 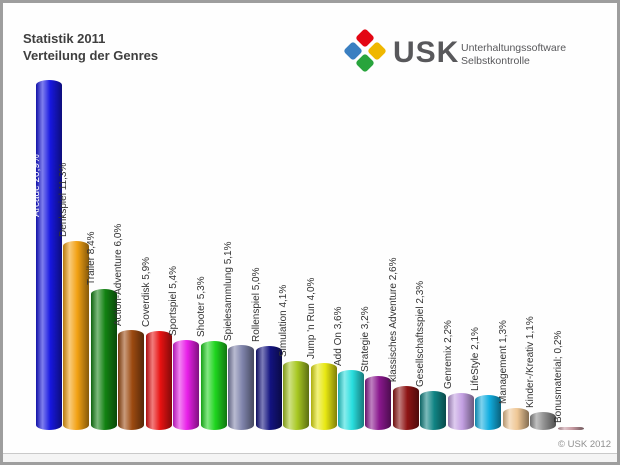 What do you see at coordinates (584, 444) in the screenshot?
I see `copyright-text: © USK 2012` at bounding box center [584, 444].